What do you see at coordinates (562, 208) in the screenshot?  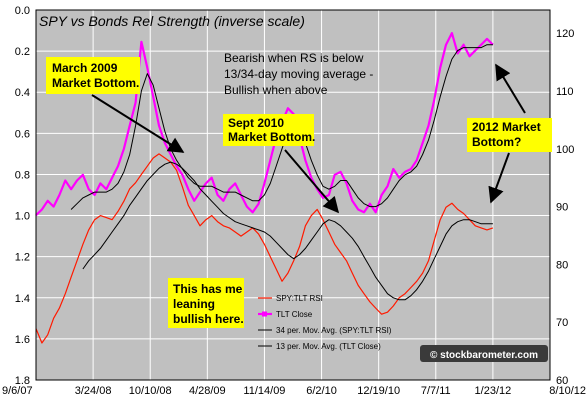 I see `y-right-tick-label: 90` at bounding box center [562, 208].